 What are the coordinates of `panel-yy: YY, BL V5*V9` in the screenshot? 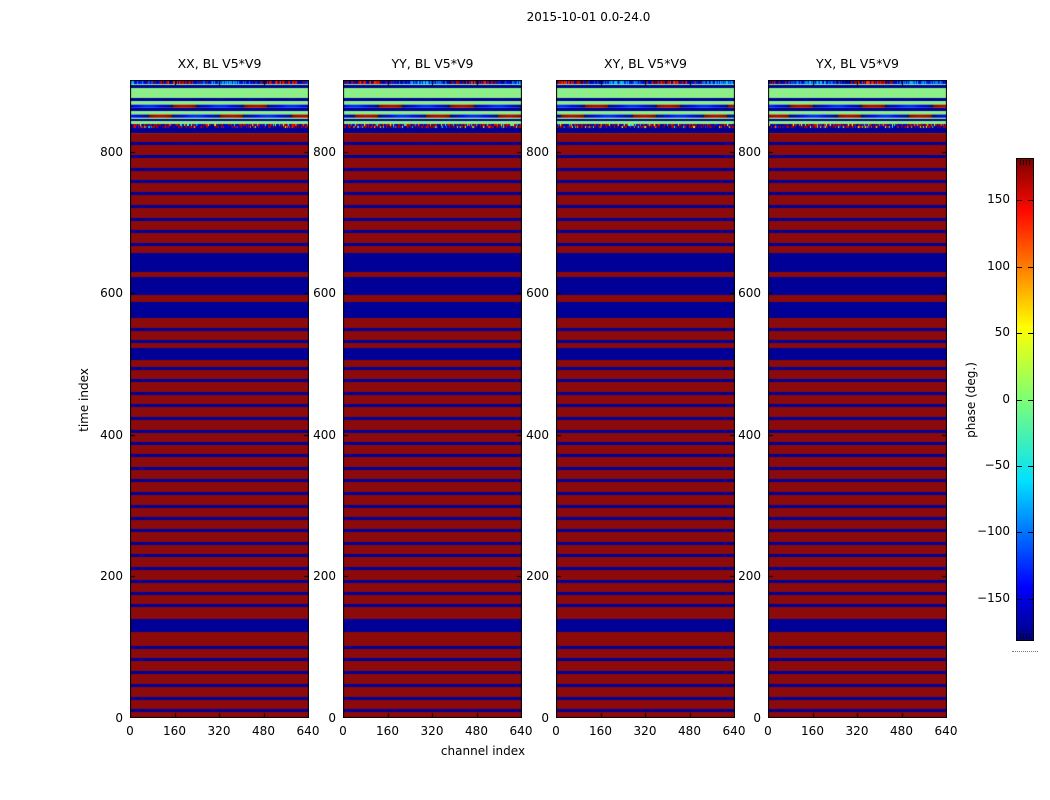 It's located at (432, 387).